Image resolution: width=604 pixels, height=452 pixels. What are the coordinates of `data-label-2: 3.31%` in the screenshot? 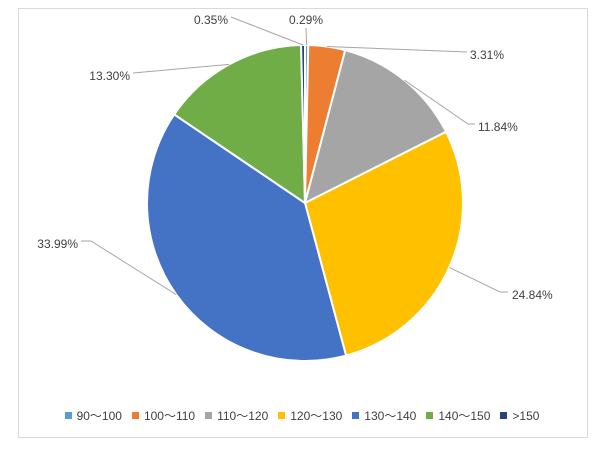 It's located at (487, 55).